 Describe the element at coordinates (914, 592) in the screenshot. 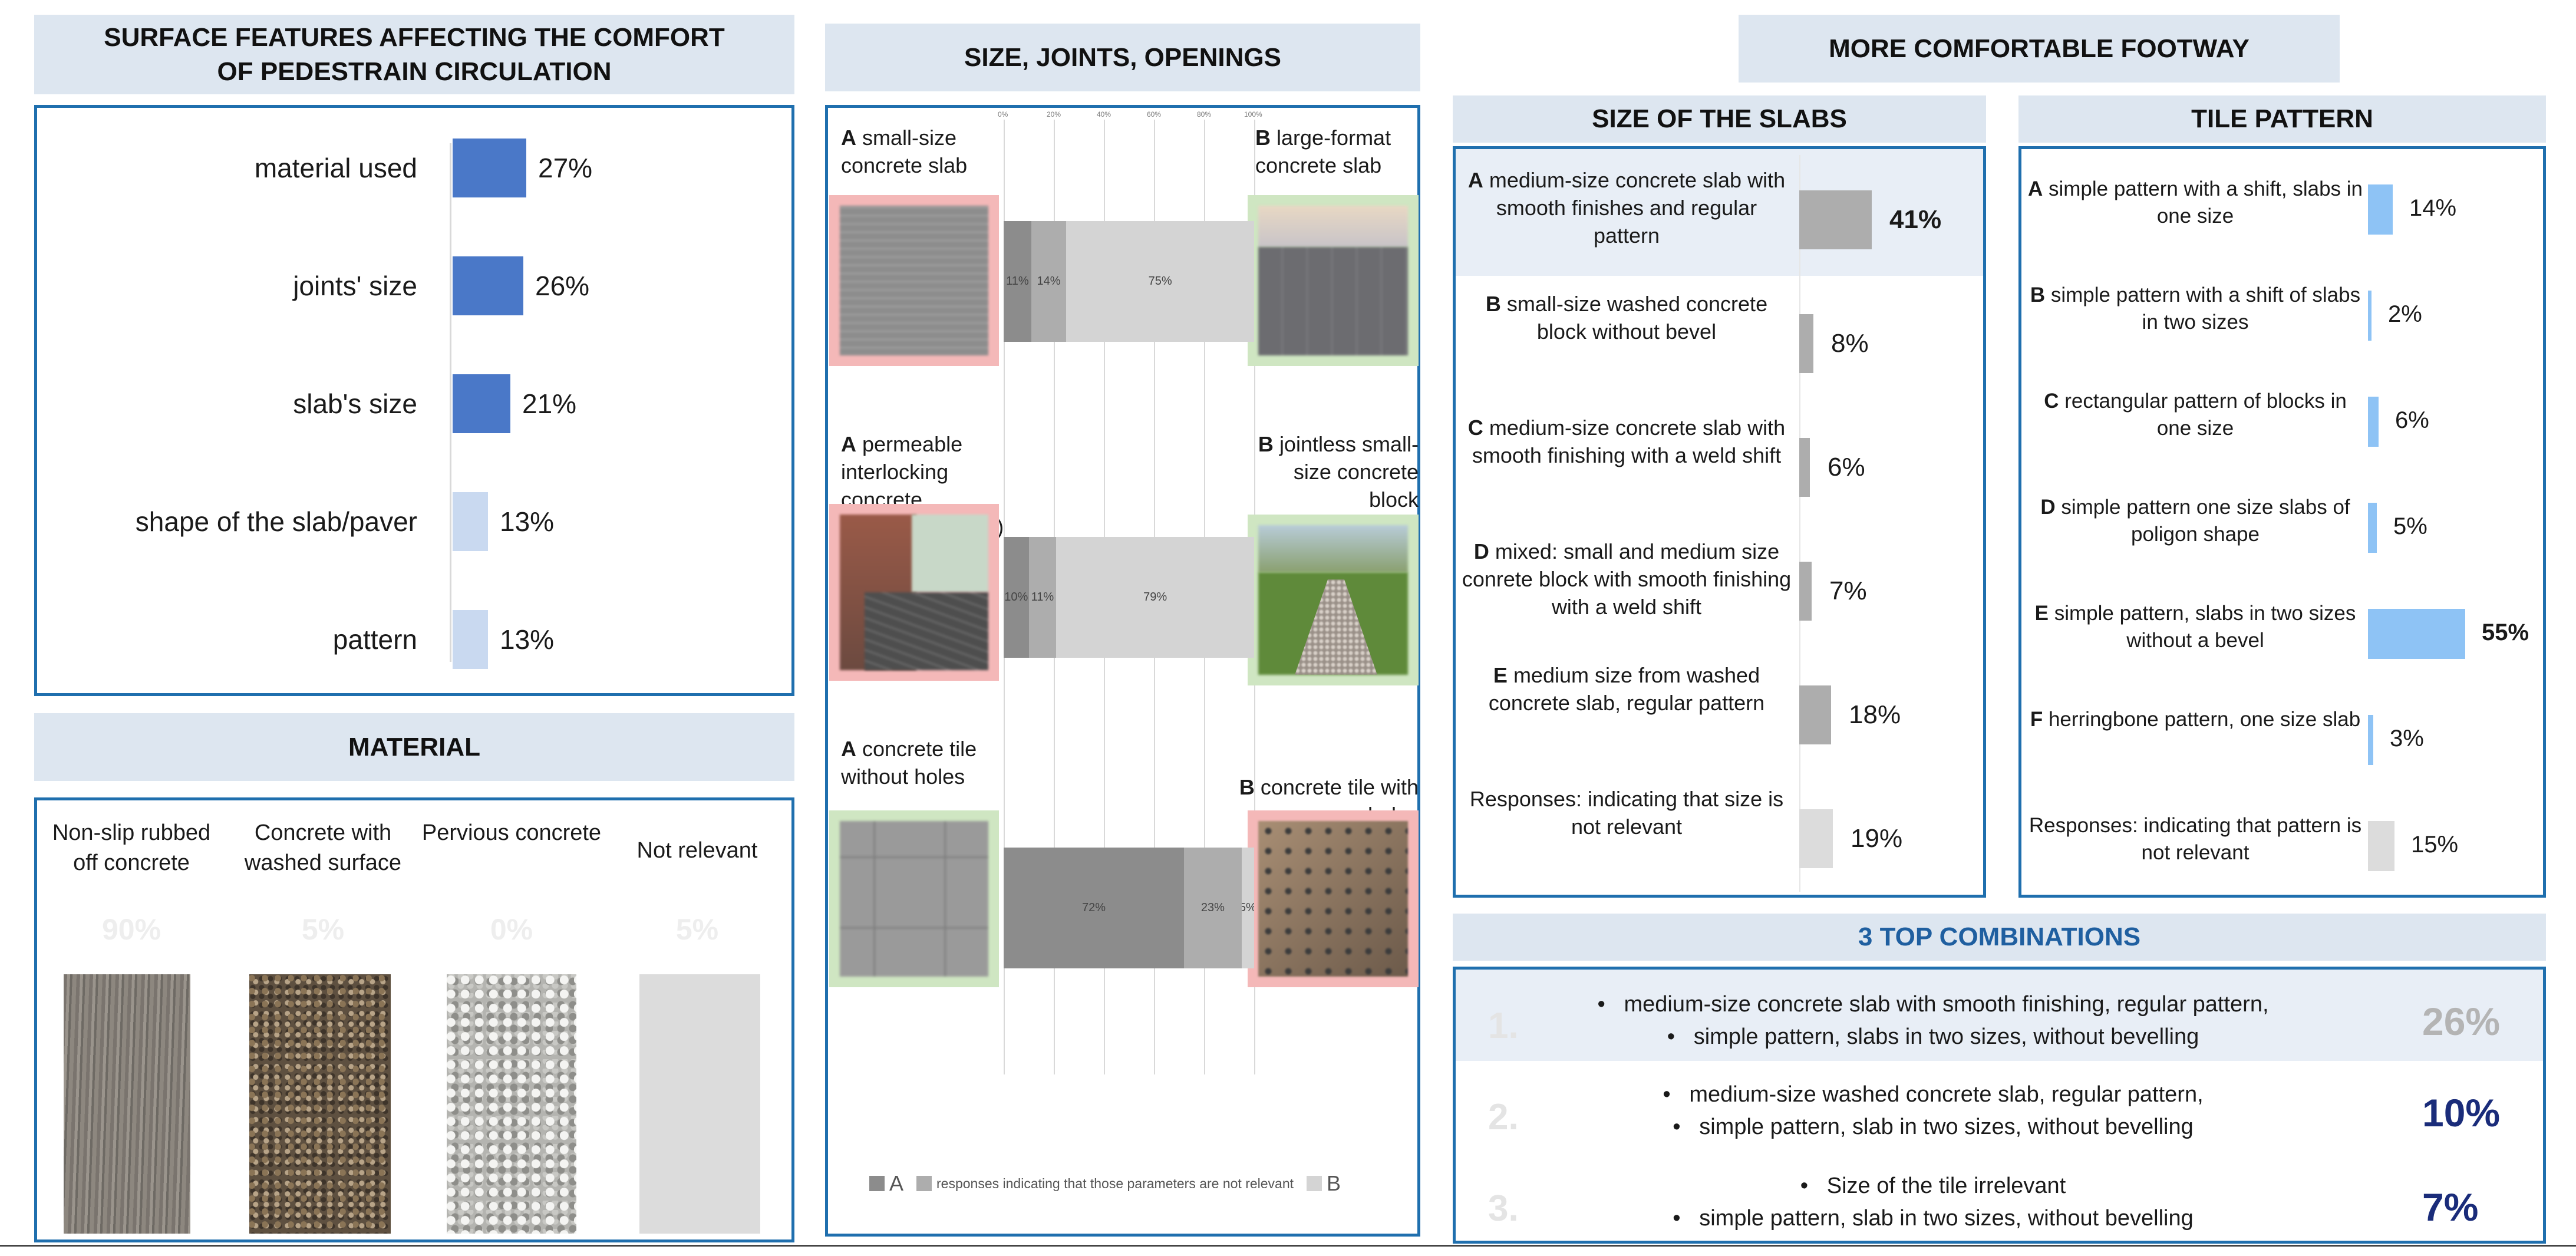

I see `permeable-paver-photo` at that location.